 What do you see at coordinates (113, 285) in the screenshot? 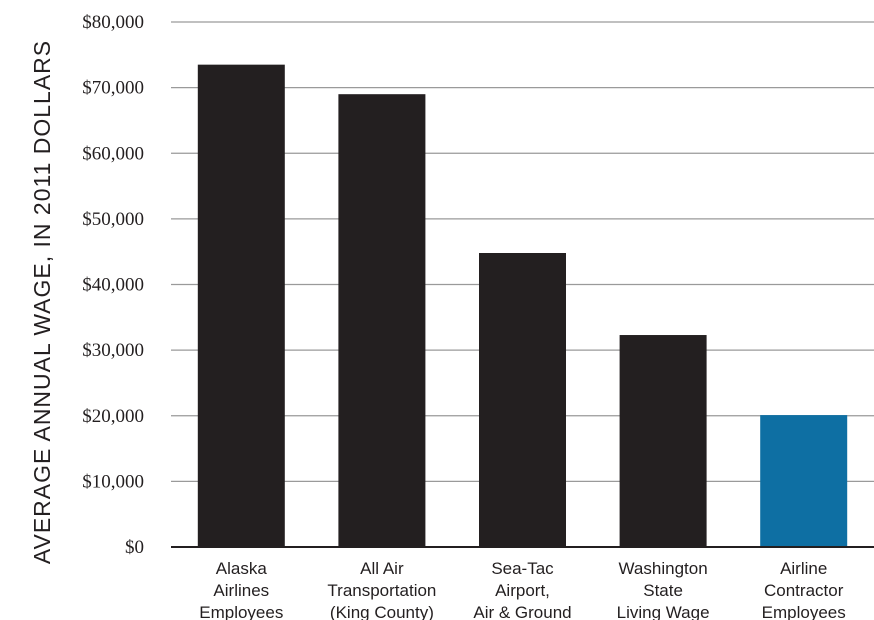
I see `y-tick-label: $40,000` at bounding box center [113, 285].